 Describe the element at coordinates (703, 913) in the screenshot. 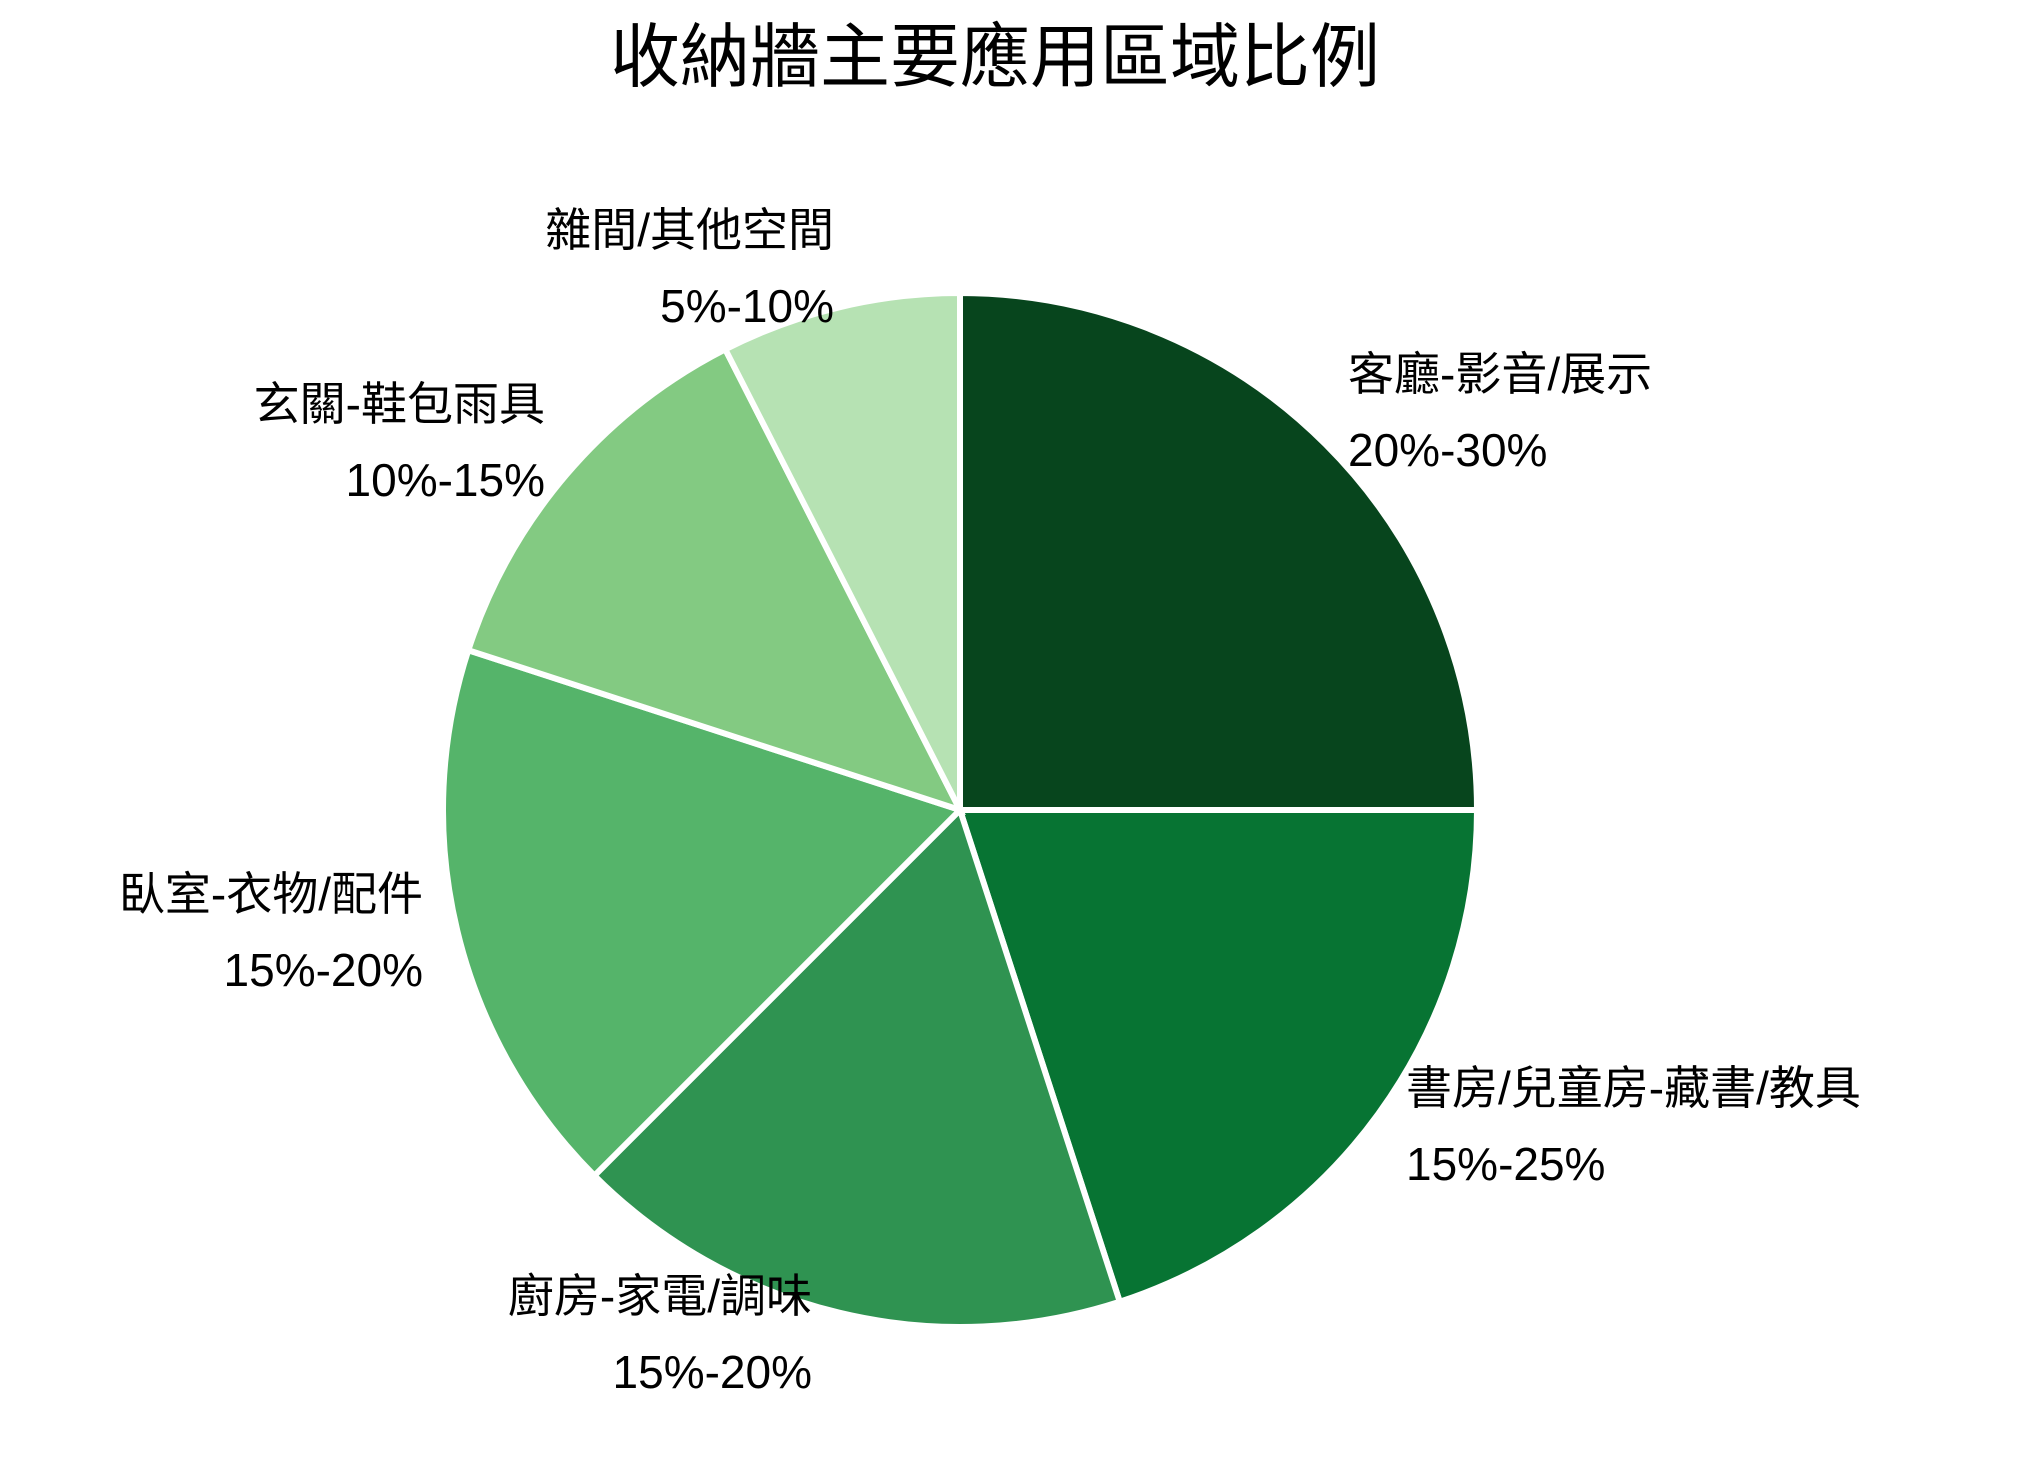

I see `pie-slice-bedroom` at that location.